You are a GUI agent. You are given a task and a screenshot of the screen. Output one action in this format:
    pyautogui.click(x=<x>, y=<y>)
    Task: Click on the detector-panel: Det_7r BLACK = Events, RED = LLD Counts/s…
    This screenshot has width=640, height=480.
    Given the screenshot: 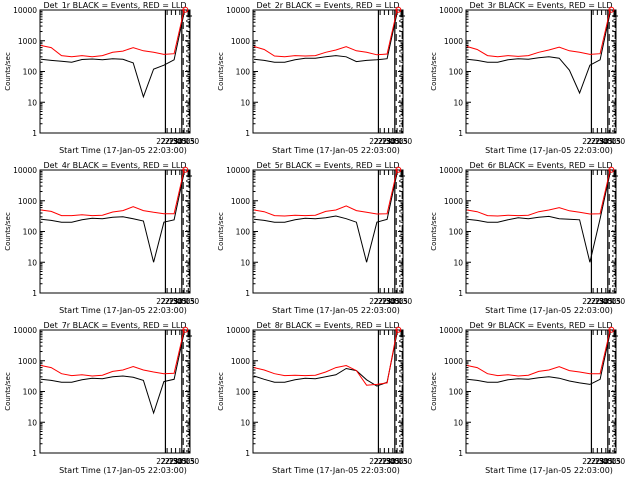 What is the action you would take?
    pyautogui.click(x=101, y=398)
    